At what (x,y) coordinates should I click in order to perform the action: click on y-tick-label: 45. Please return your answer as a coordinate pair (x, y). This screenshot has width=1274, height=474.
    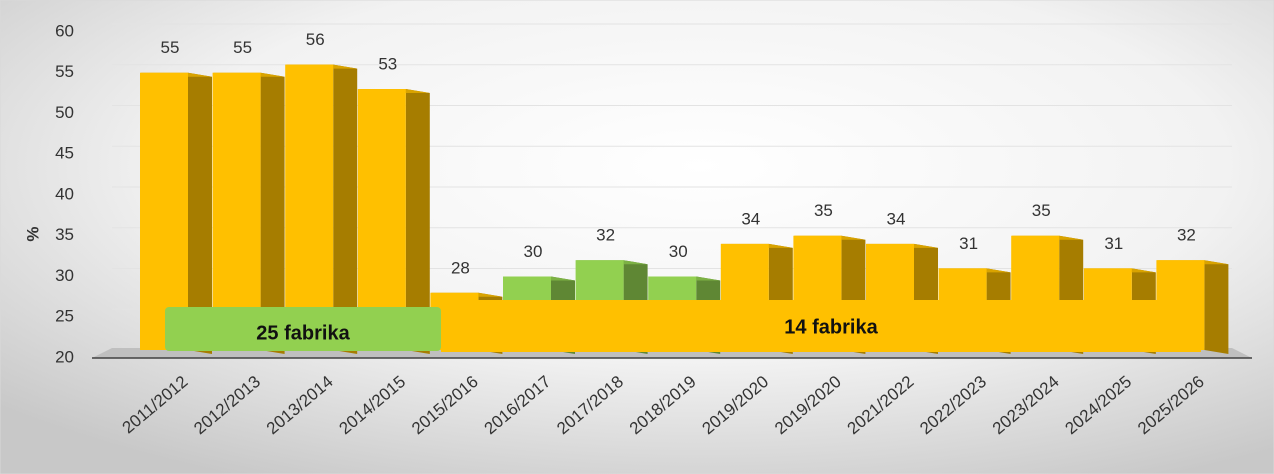
    Looking at the image, I should click on (64, 153).